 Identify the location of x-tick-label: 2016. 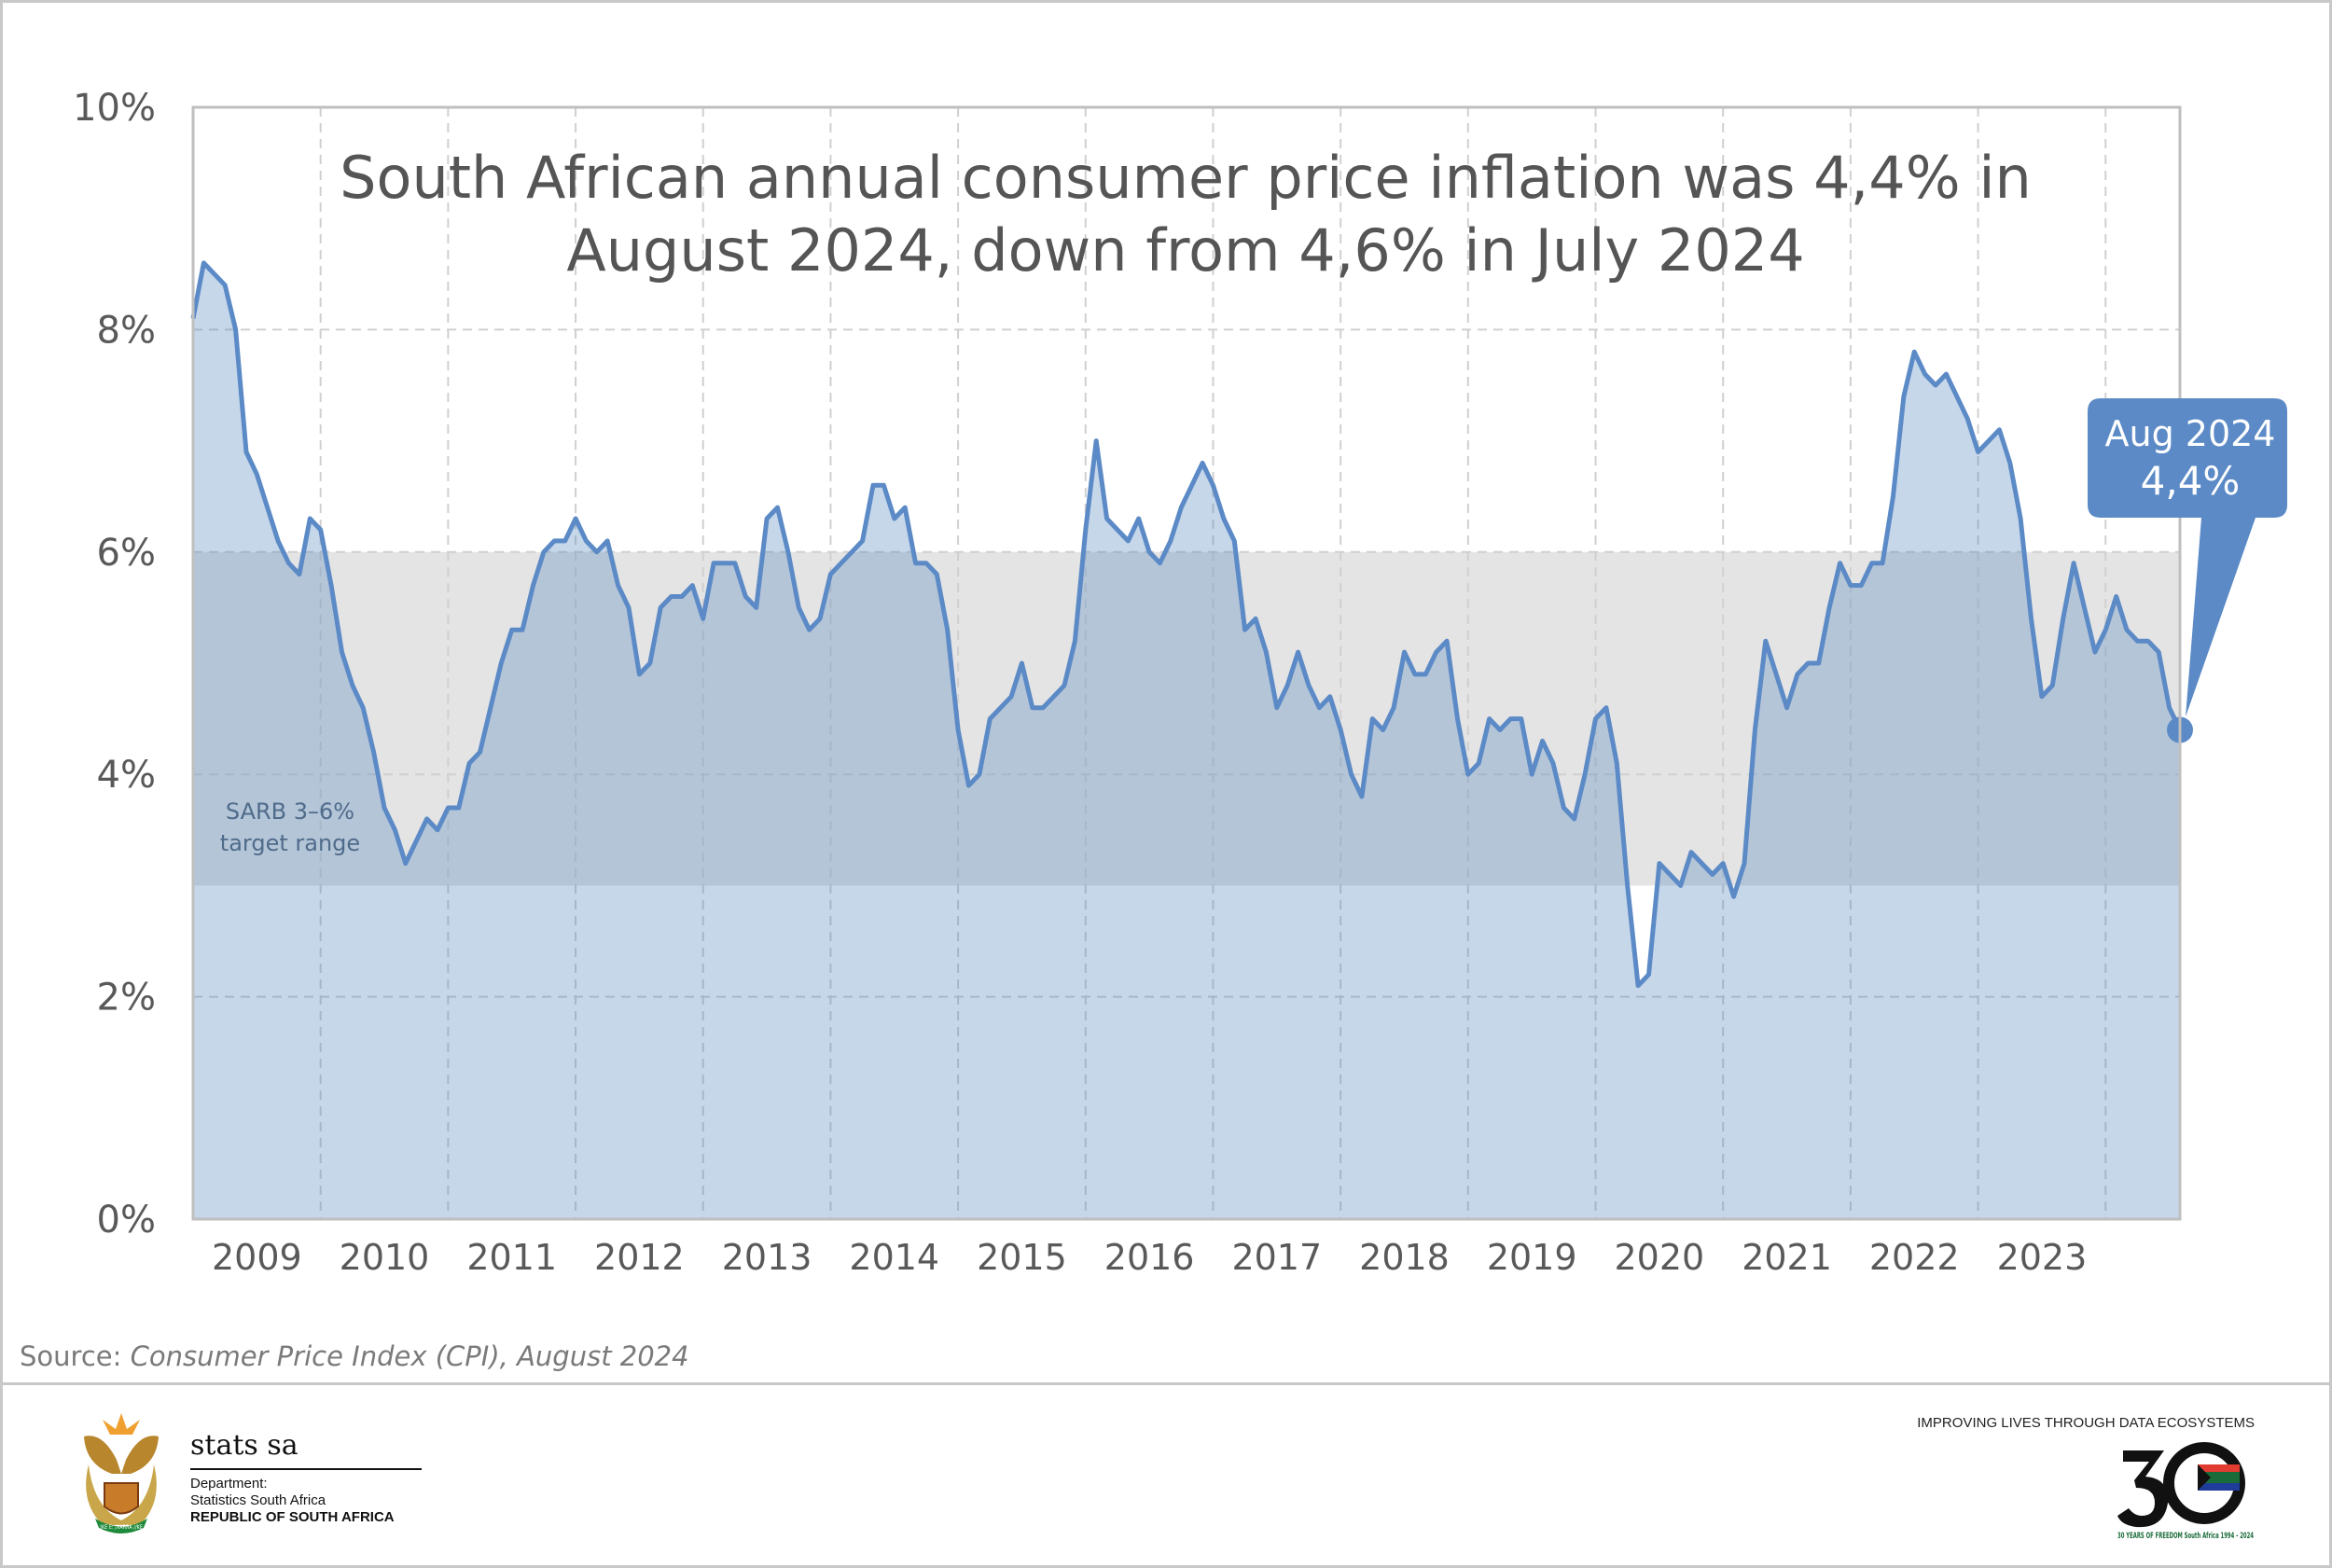
(1149, 1257).